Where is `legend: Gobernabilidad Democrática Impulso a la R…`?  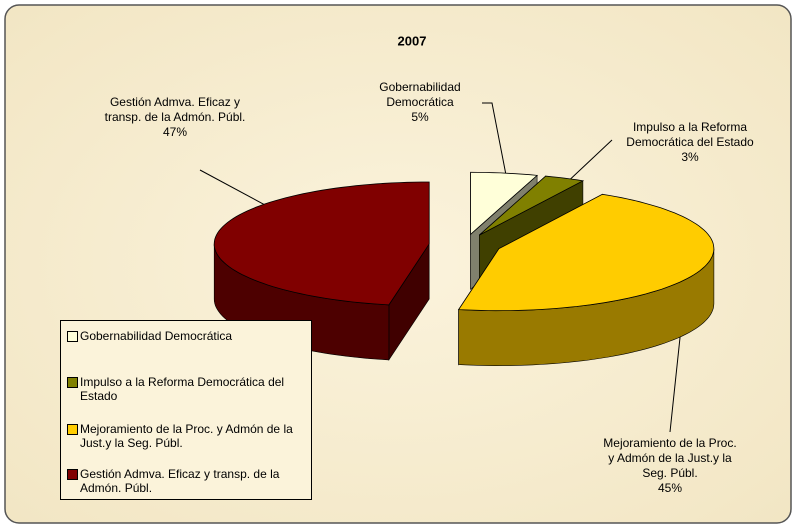
legend: Gobernabilidad Democrática Impulso a la R… is located at coordinates (186, 410).